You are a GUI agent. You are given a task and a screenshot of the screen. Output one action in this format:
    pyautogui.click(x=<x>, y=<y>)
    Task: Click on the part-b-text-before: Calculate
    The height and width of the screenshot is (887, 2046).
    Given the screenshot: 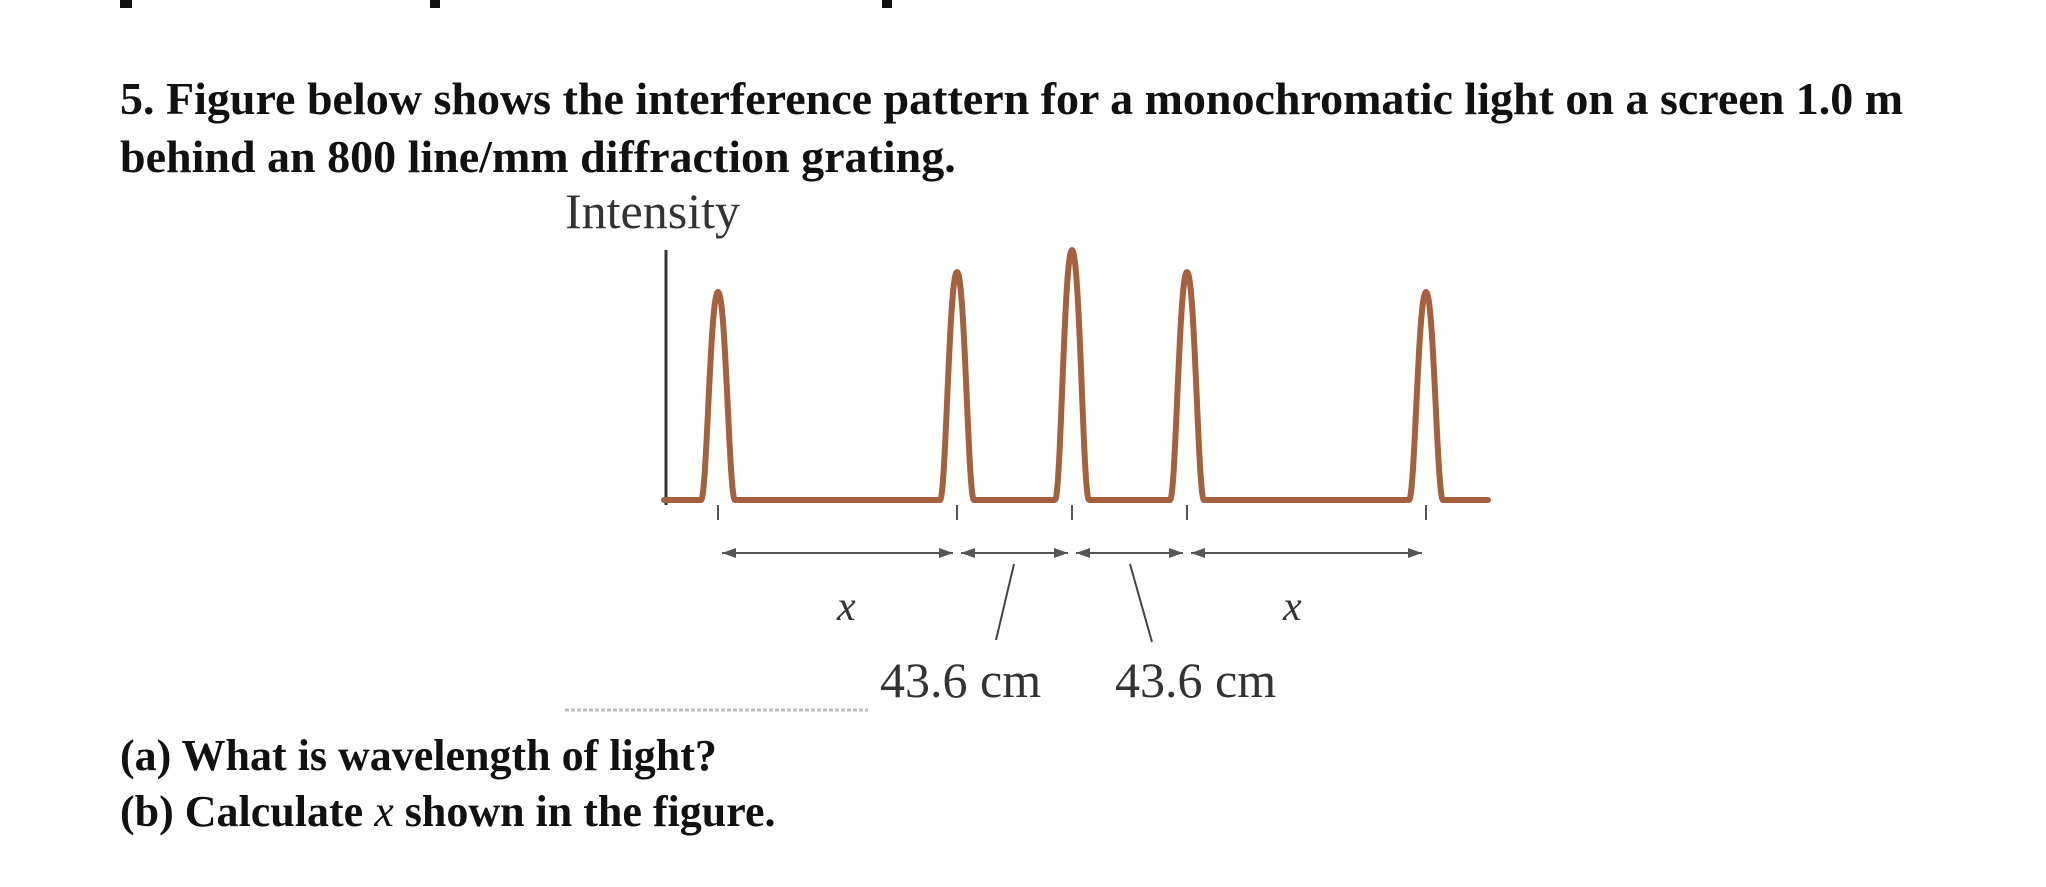 What is the action you would take?
    pyautogui.click(x=274, y=811)
    